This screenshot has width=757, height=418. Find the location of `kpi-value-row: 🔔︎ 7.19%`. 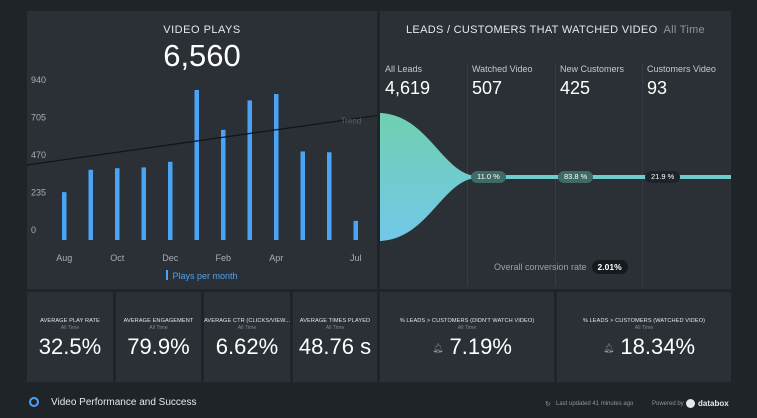

kpi-value-row: 🔔︎ 7.19% is located at coordinates (467, 347).